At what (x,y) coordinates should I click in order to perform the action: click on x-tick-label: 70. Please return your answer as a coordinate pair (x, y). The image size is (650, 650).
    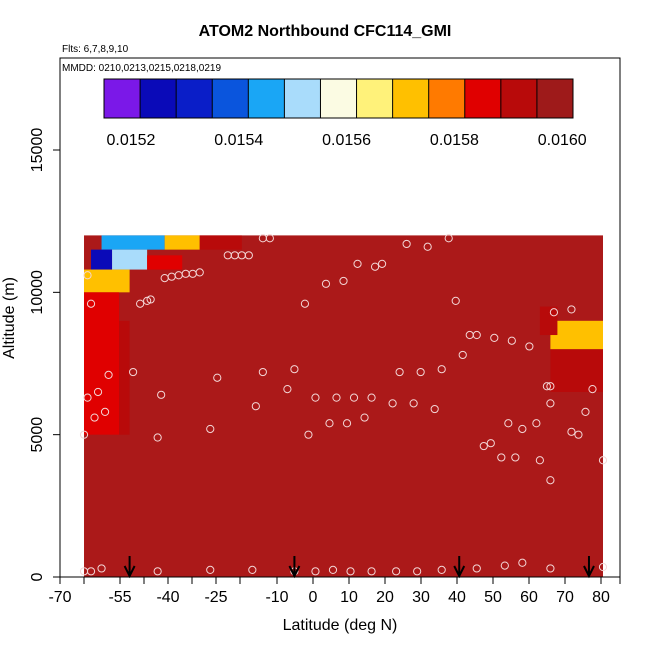
    Looking at the image, I should click on (565, 597).